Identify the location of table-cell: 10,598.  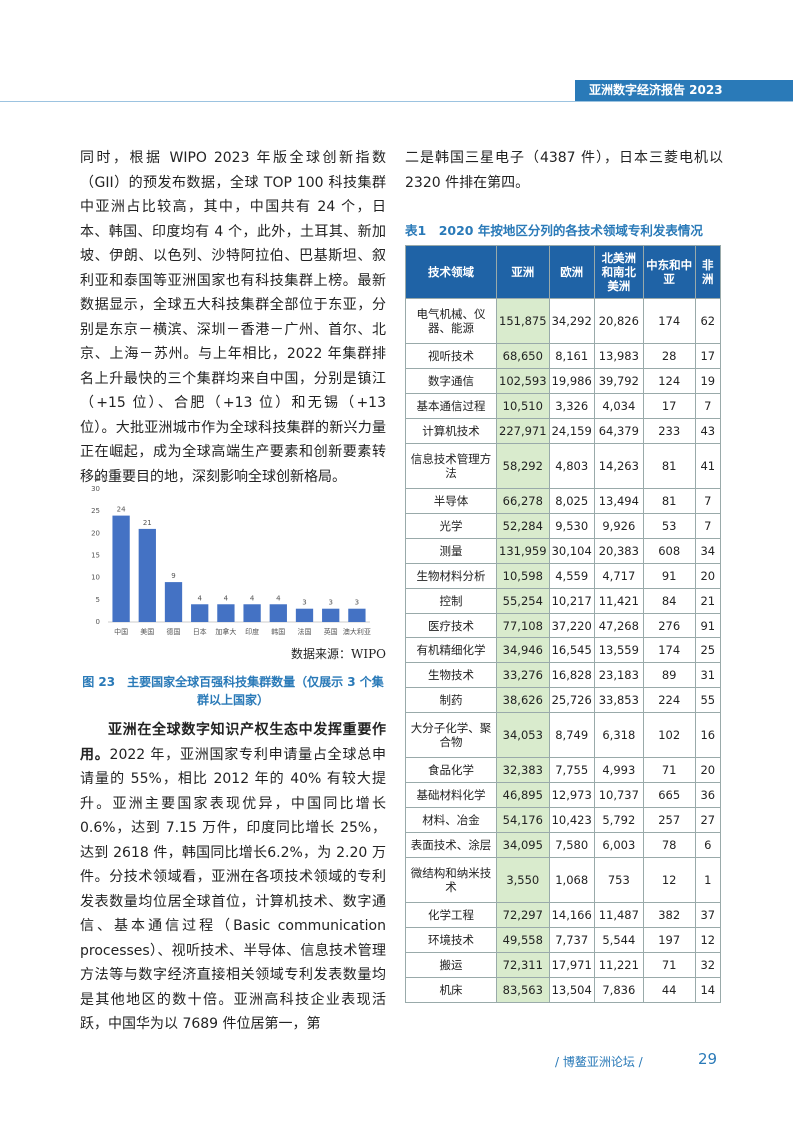
(523, 575).